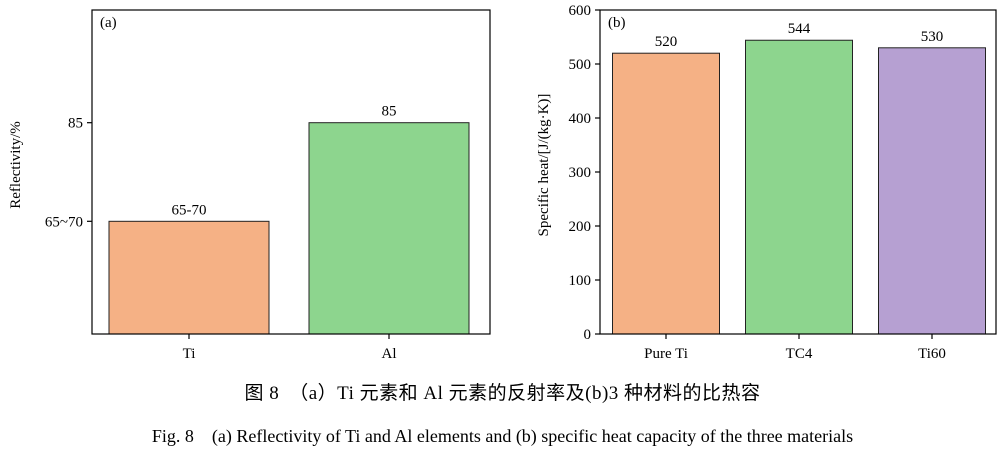 The height and width of the screenshot is (455, 1005). I want to click on y-tick-label: 65~70, so click(64, 222).